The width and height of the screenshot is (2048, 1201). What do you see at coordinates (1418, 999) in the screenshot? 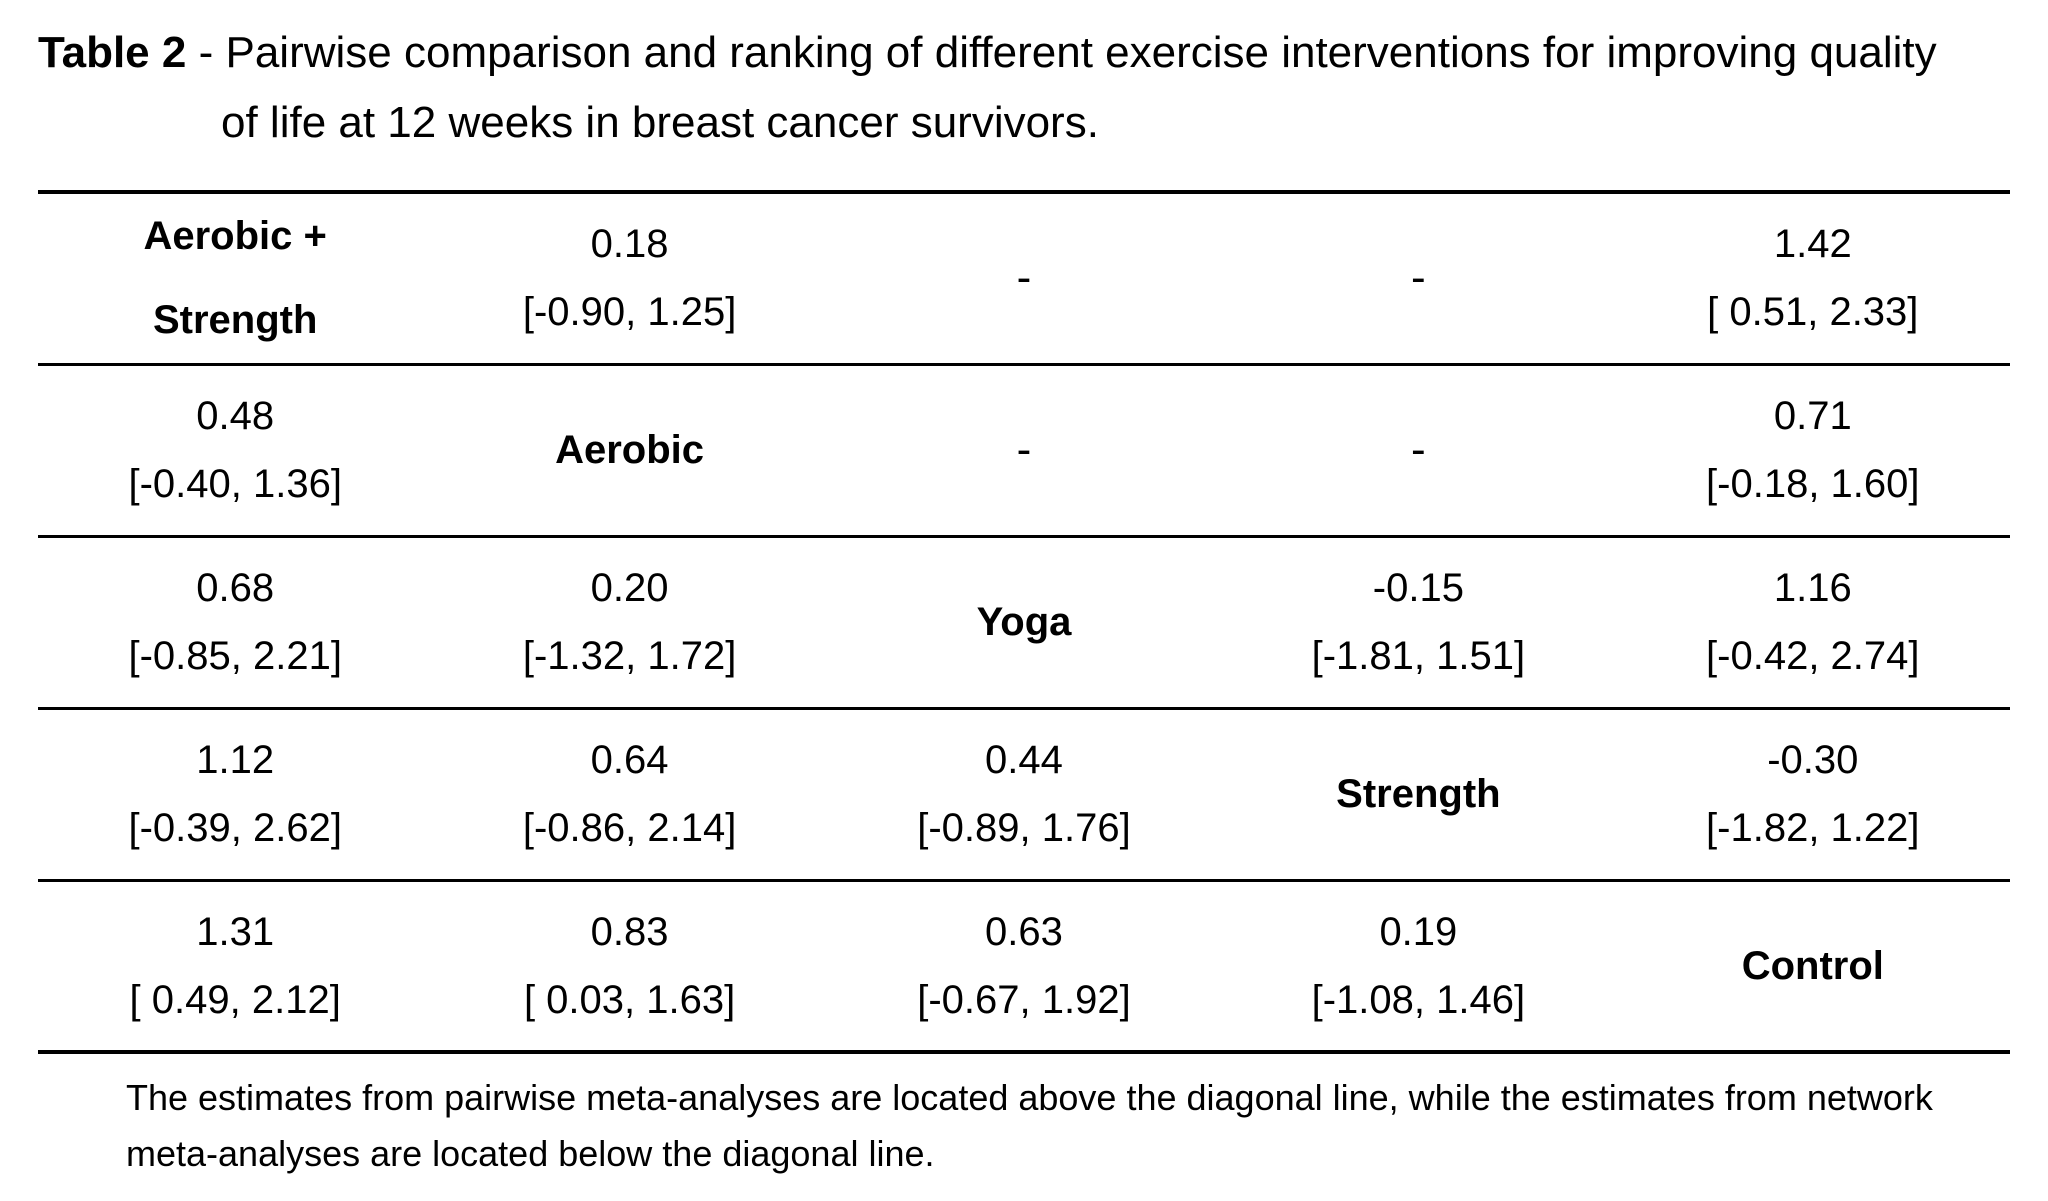
I see `confidence-interval: [-1.08, 1.46]` at bounding box center [1418, 999].